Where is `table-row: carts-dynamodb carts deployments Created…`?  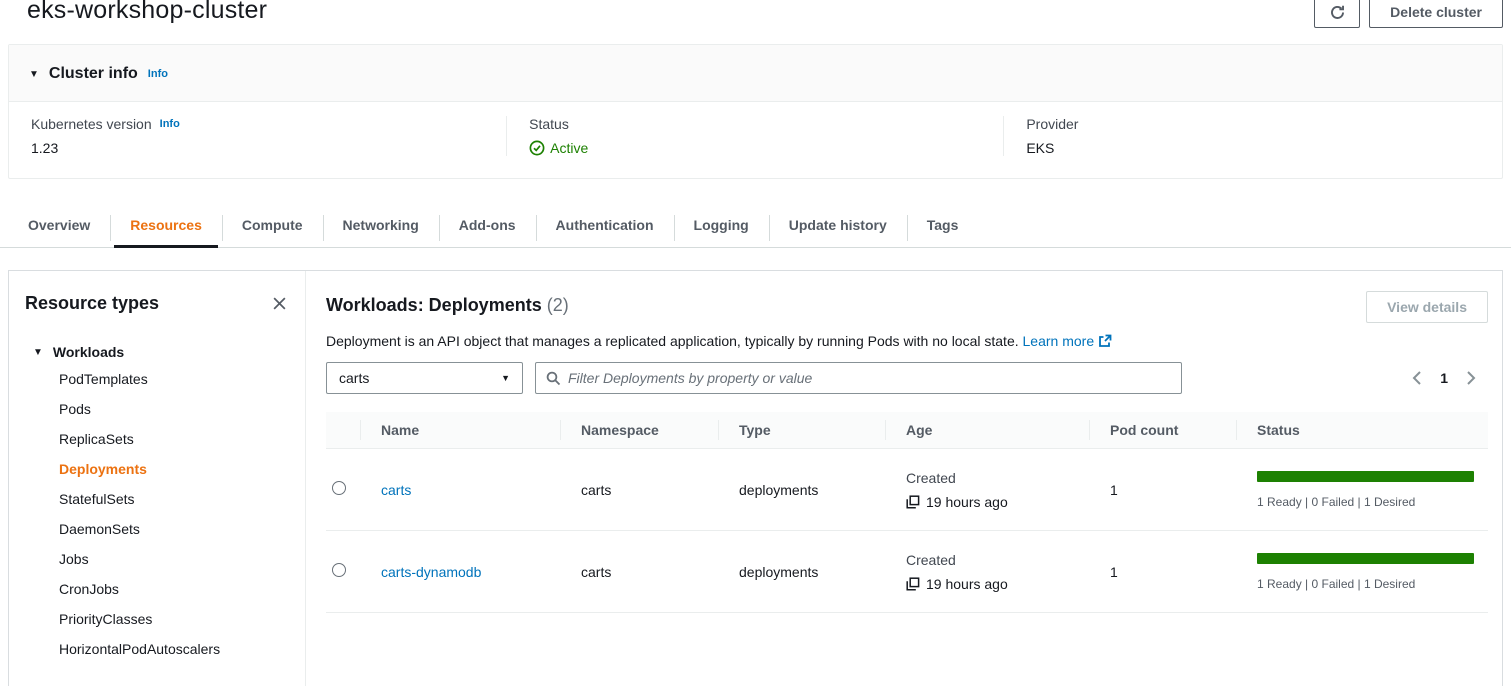 table-row: carts-dynamodb carts deployments Created… is located at coordinates (907, 572).